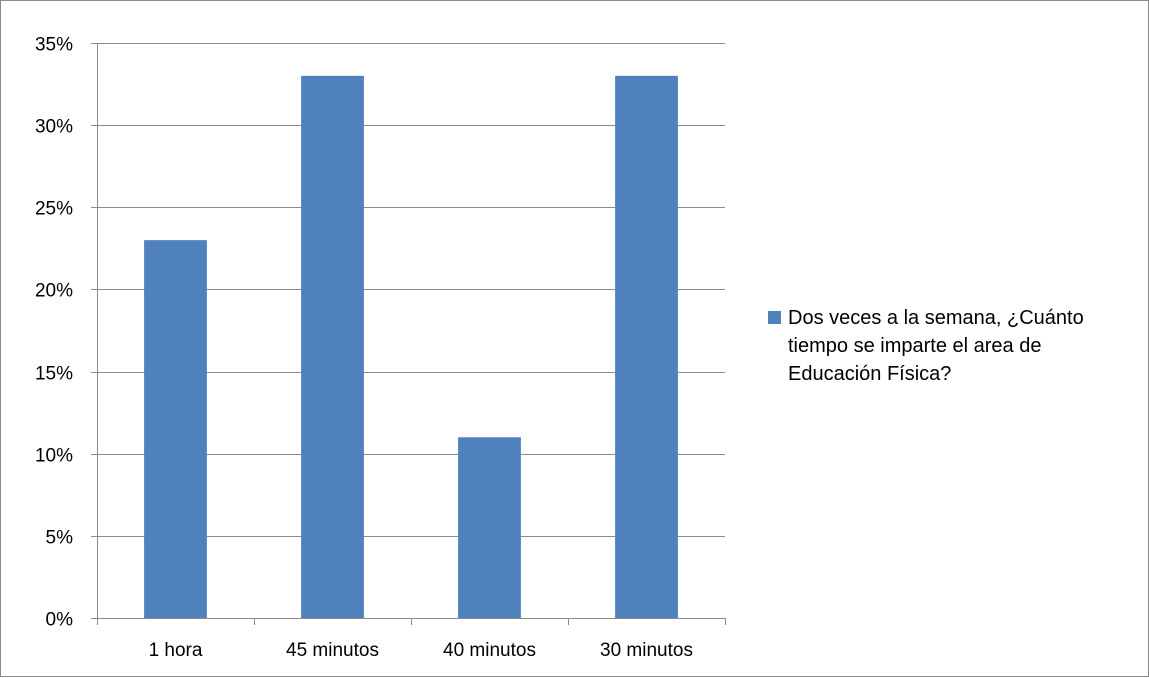 Image resolution: width=1149 pixels, height=678 pixels. What do you see at coordinates (774, 317) in the screenshot?
I see `legend-swatch` at bounding box center [774, 317].